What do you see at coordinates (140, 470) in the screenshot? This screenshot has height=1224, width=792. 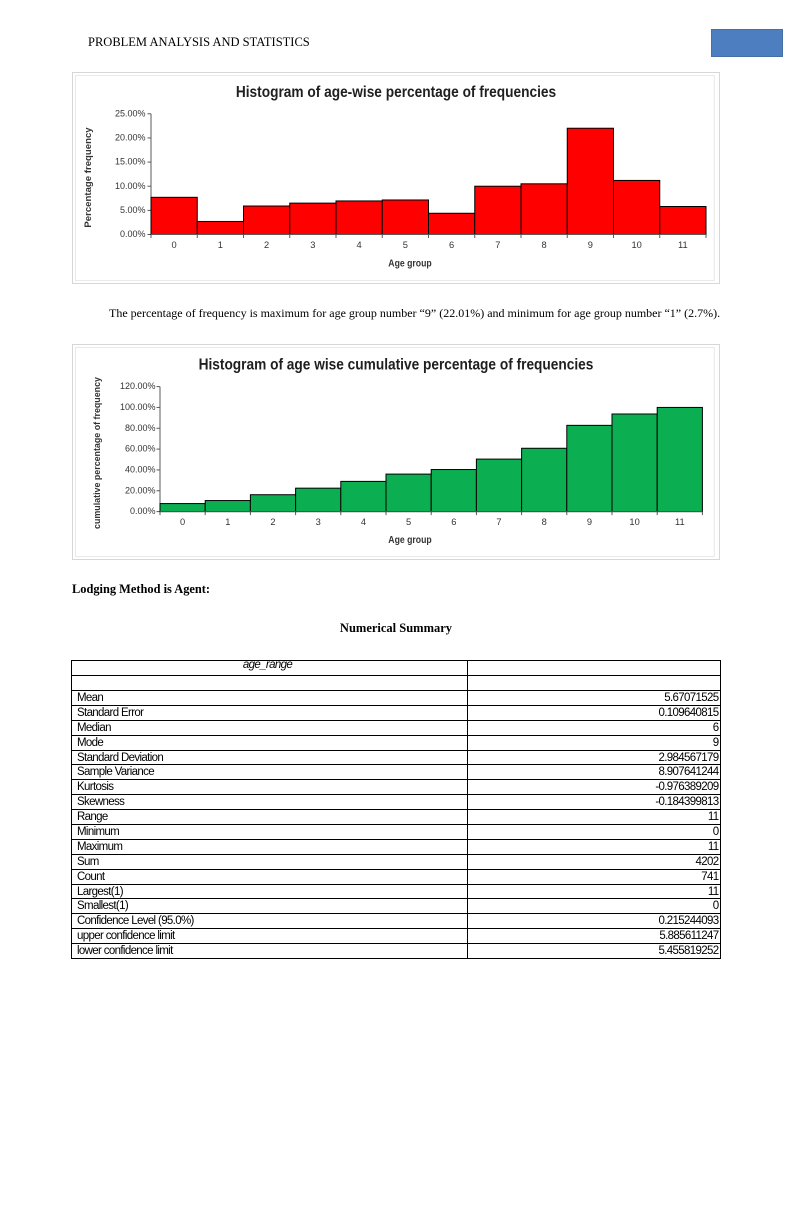 I see `svg-text: 40.00%` at bounding box center [140, 470].